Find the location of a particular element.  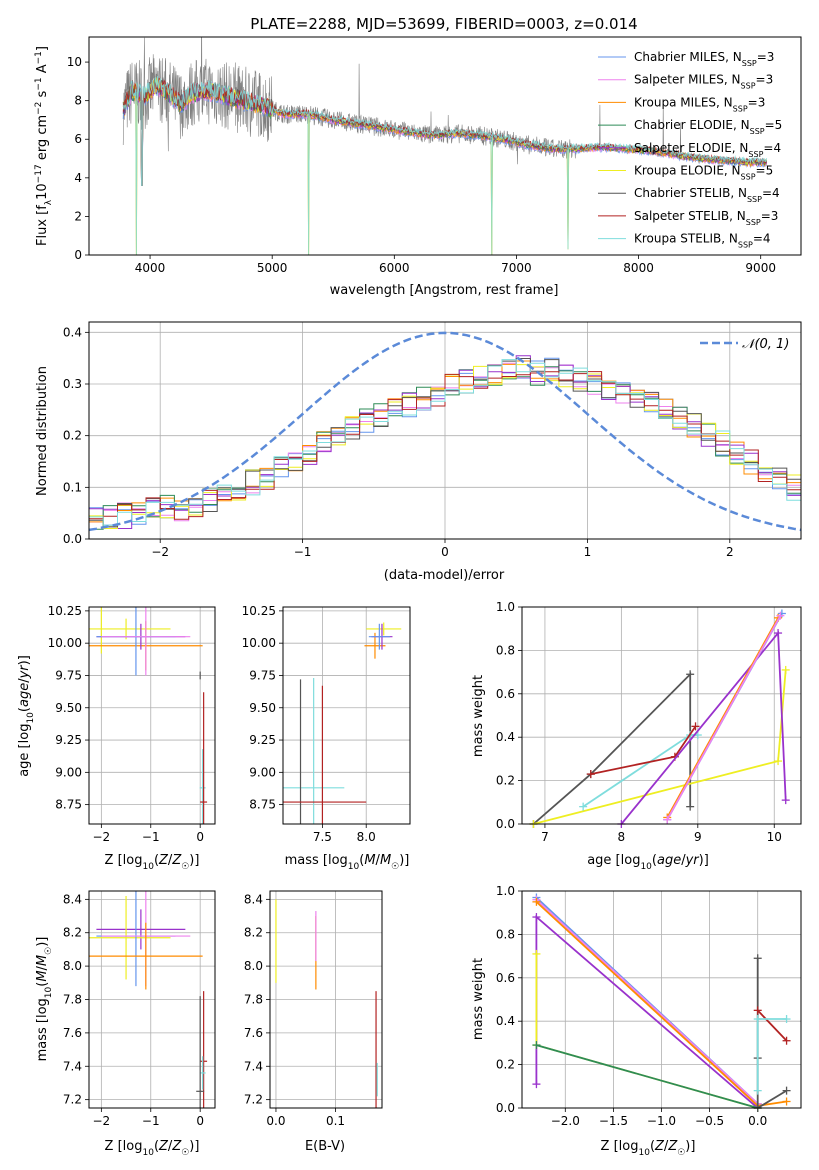

y-tick-label: 10.25 is located at coordinates (65, 611).